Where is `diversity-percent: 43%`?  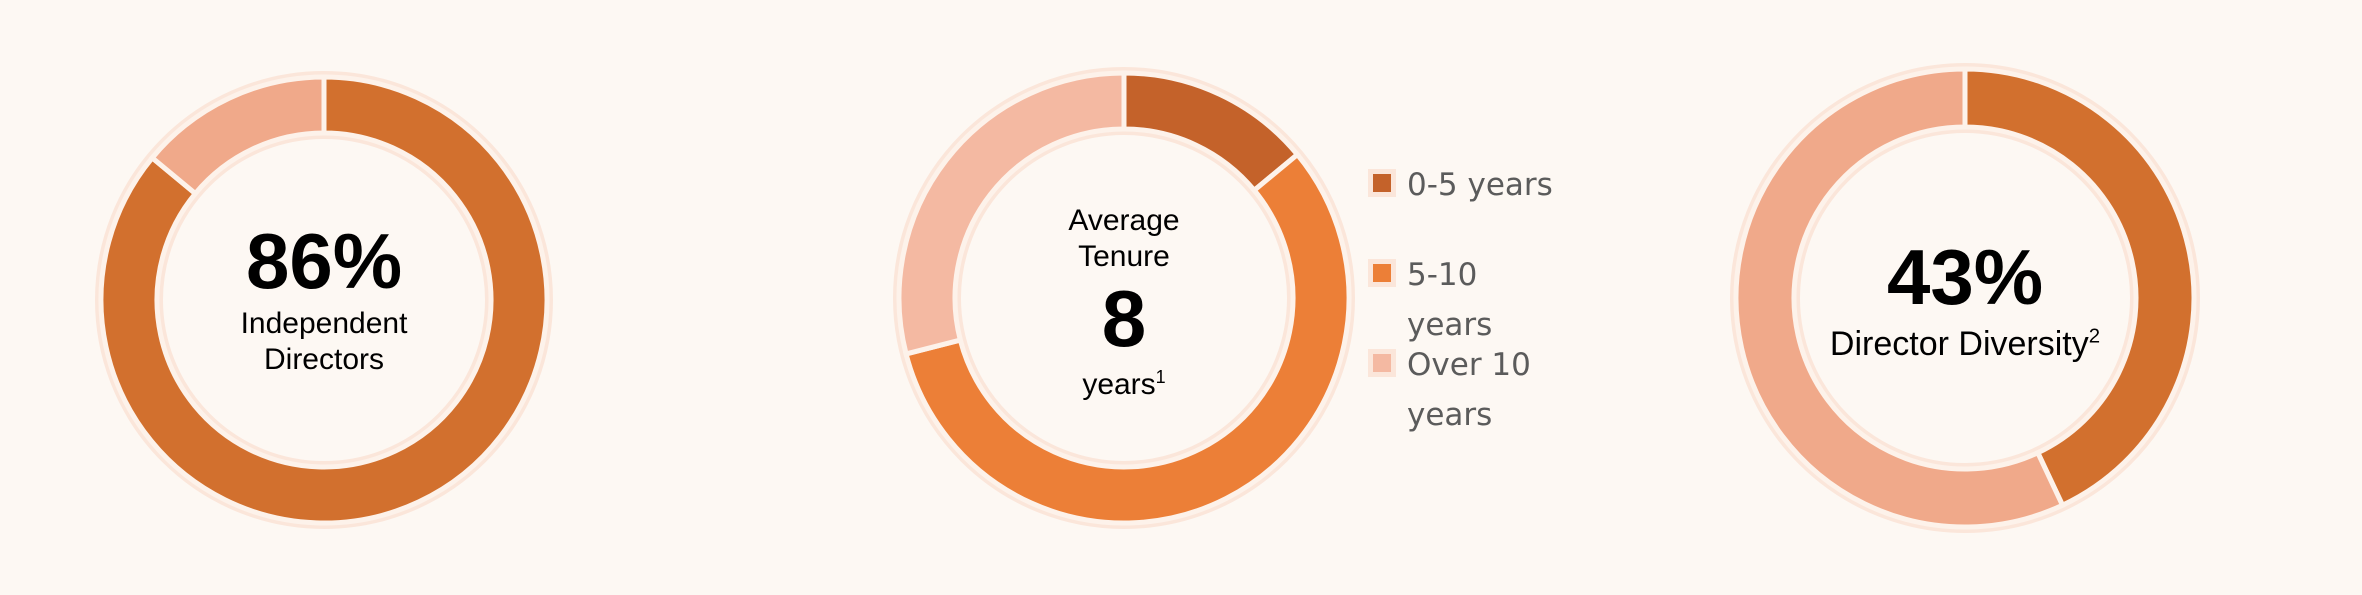 diversity-percent: 43% is located at coordinates (1965, 276).